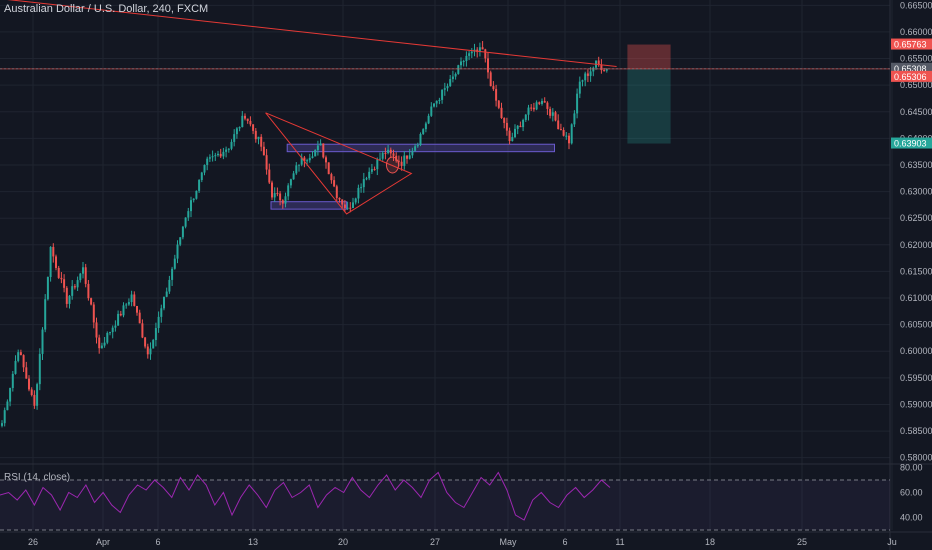  What do you see at coordinates (392, 165) in the screenshot?
I see `highlight-ellipse` at bounding box center [392, 165].